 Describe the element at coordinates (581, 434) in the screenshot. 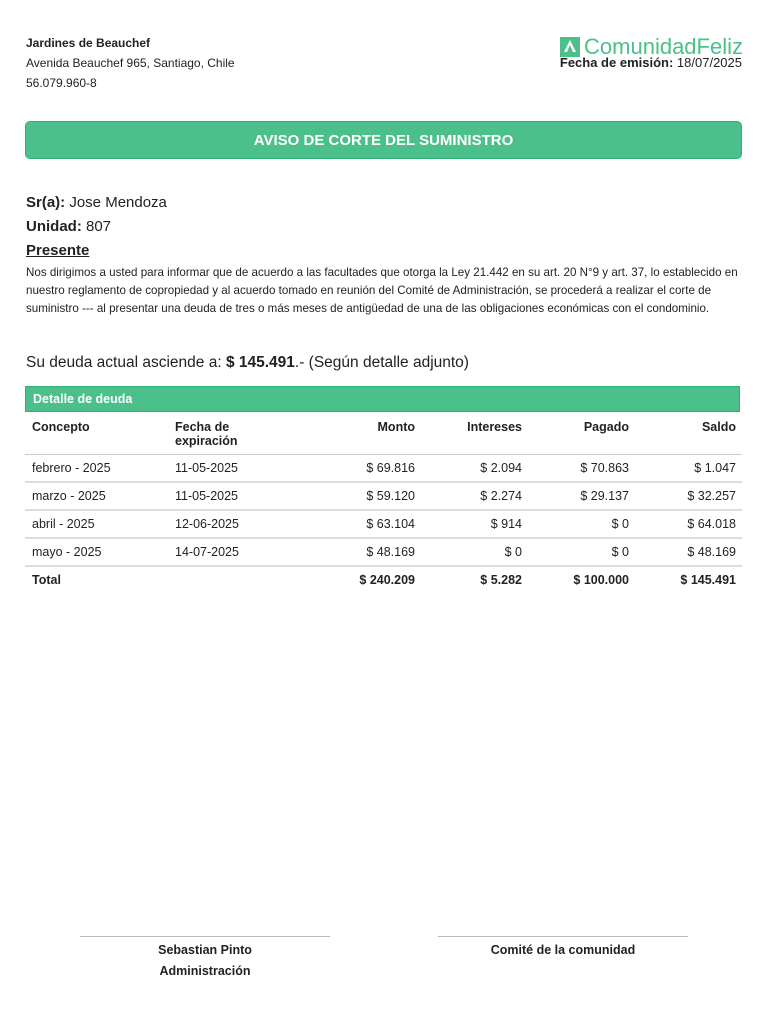

I see `col-pagado: Pagado` at that location.